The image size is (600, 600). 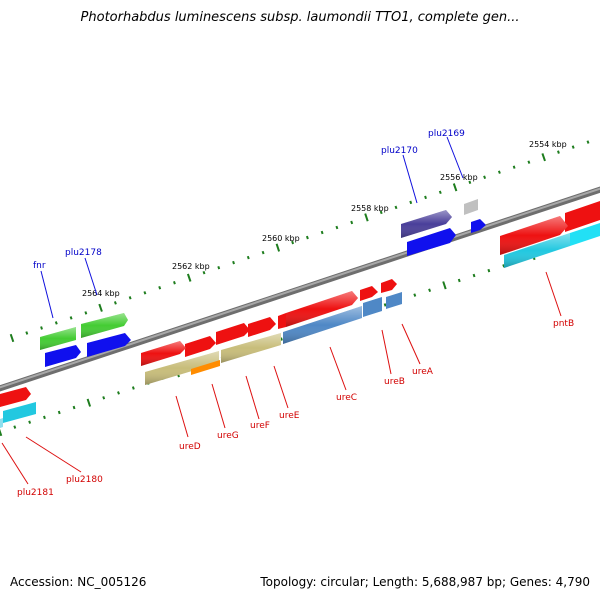 What do you see at coordinates (260, 426) in the screenshot?
I see `gene-label: ureF` at bounding box center [260, 426].